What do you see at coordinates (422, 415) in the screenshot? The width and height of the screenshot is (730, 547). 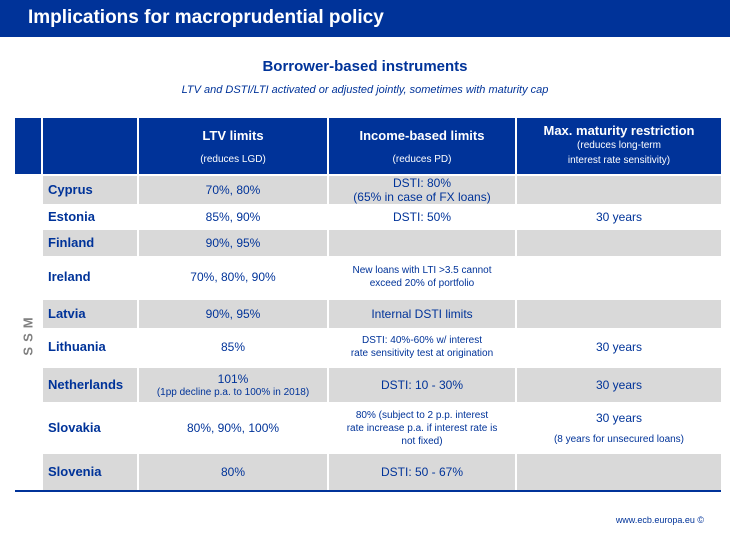 I see `cell-income-line: 80% (subject to 2 p.p. interest` at bounding box center [422, 415].